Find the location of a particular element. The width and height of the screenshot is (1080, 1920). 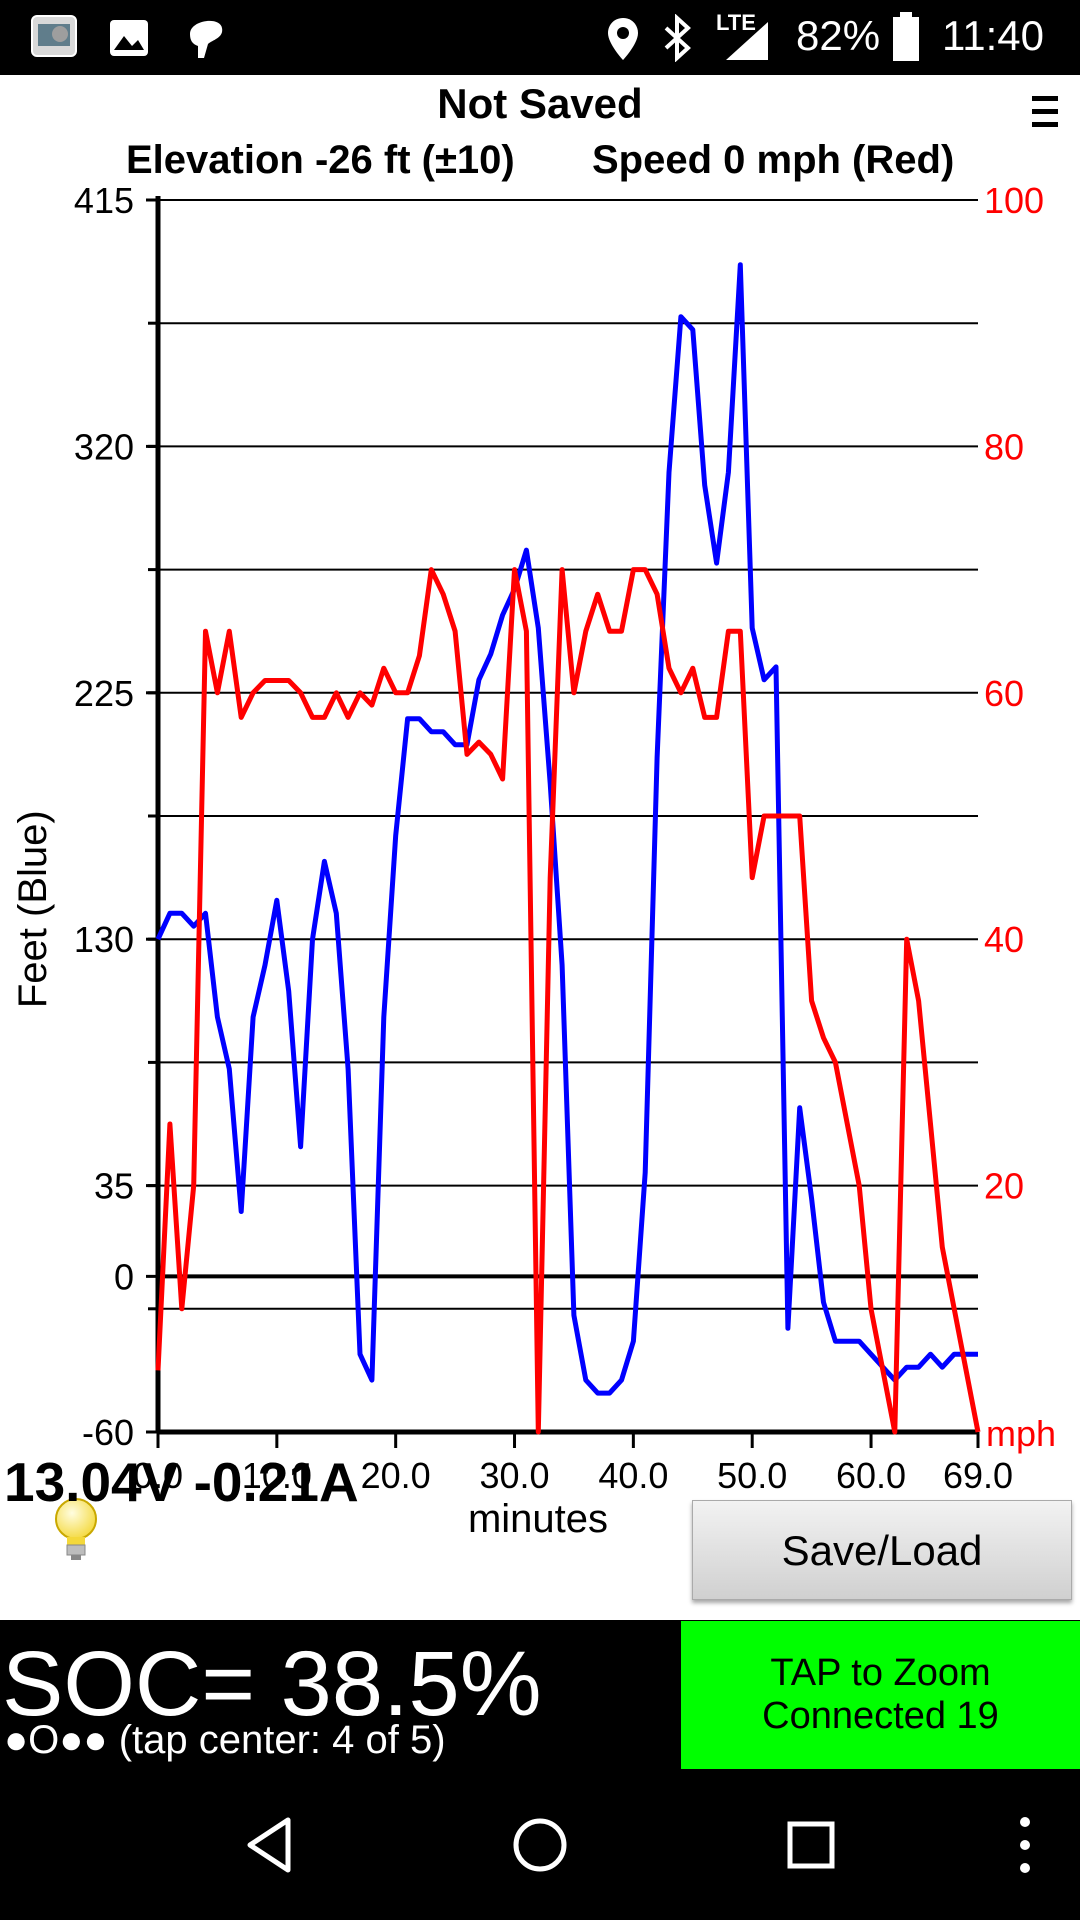

lte-signal-icon is located at coordinates (747, 41).